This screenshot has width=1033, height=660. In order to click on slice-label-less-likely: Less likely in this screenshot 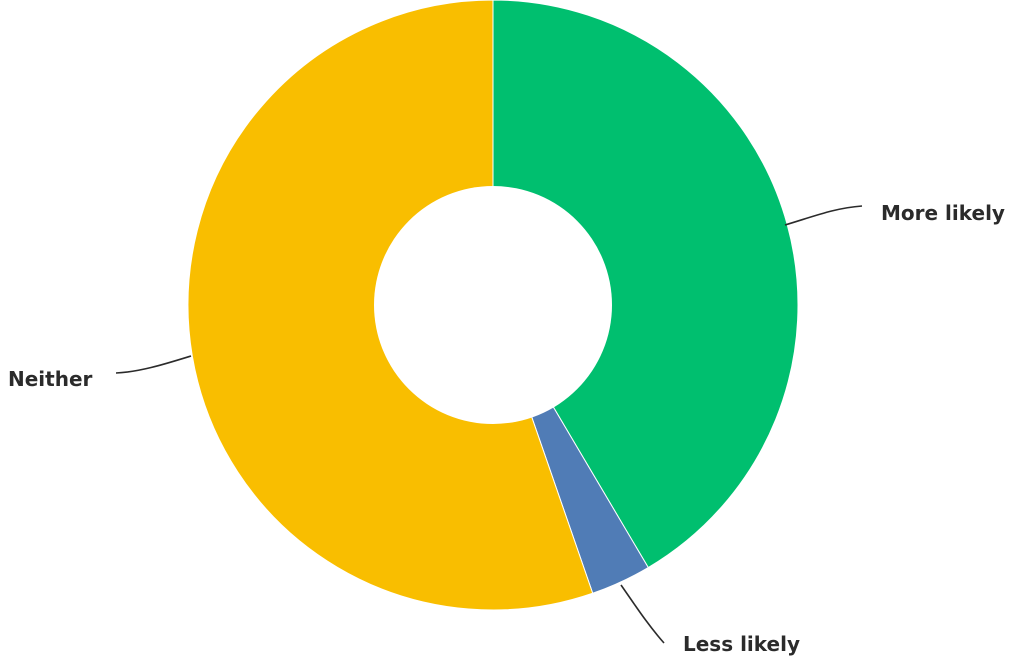, I will do `click(741, 644)`.